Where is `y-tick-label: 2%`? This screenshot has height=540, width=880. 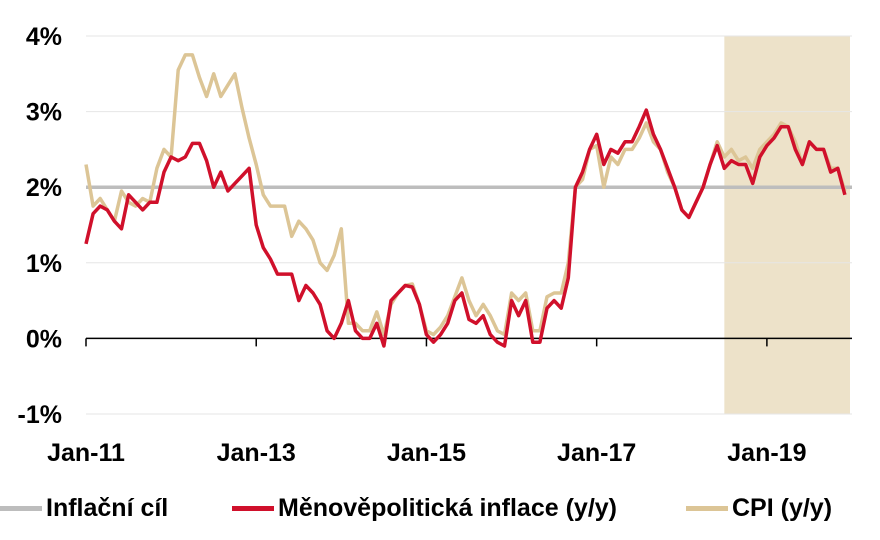 y-tick-label: 2% is located at coordinates (44, 188).